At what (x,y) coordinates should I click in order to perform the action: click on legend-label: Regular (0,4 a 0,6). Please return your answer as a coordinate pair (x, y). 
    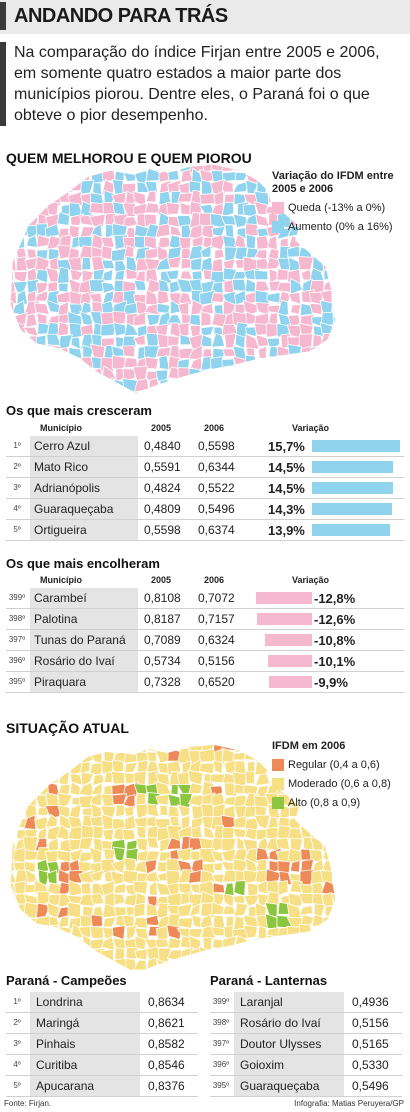
    Looking at the image, I should click on (334, 765).